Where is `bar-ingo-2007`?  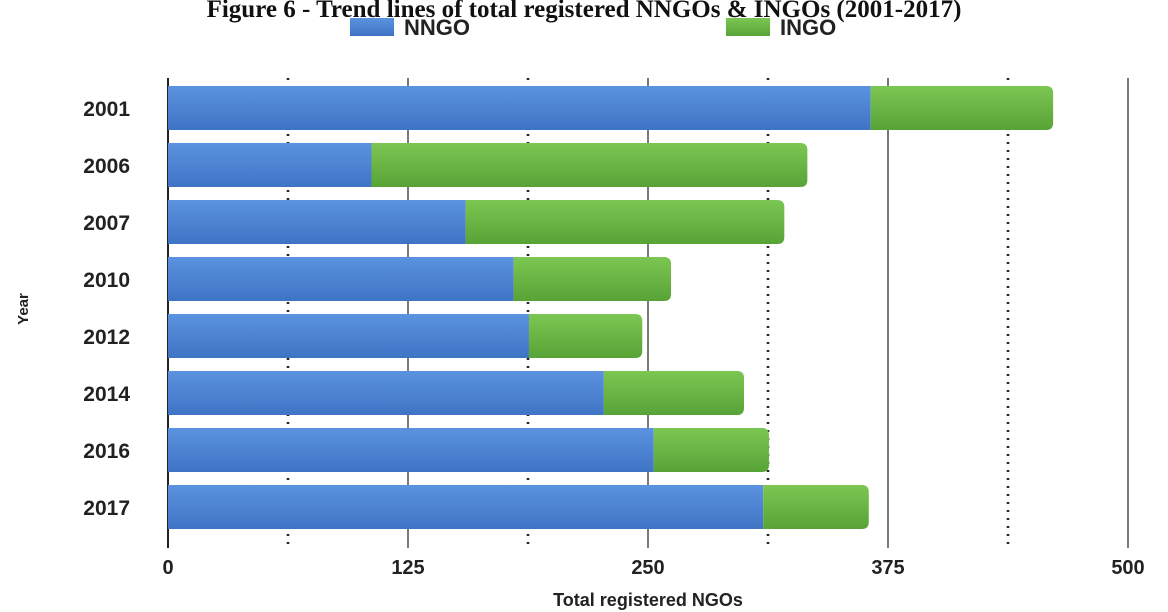
bar-ingo-2007 is located at coordinates (625, 222).